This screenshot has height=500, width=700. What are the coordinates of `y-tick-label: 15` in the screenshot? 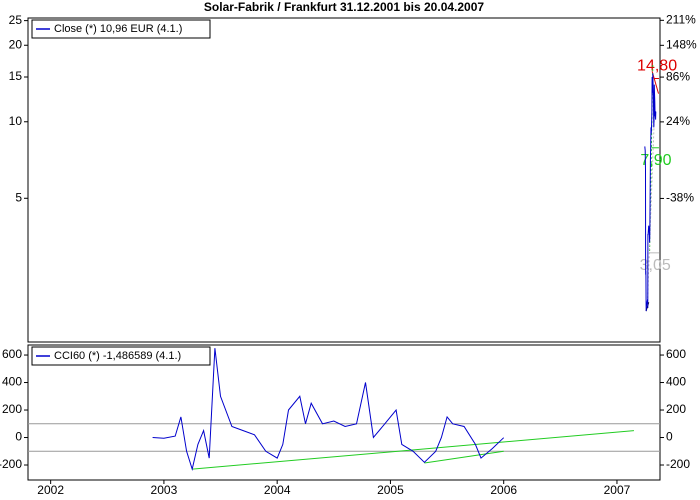 It's located at (16, 76).